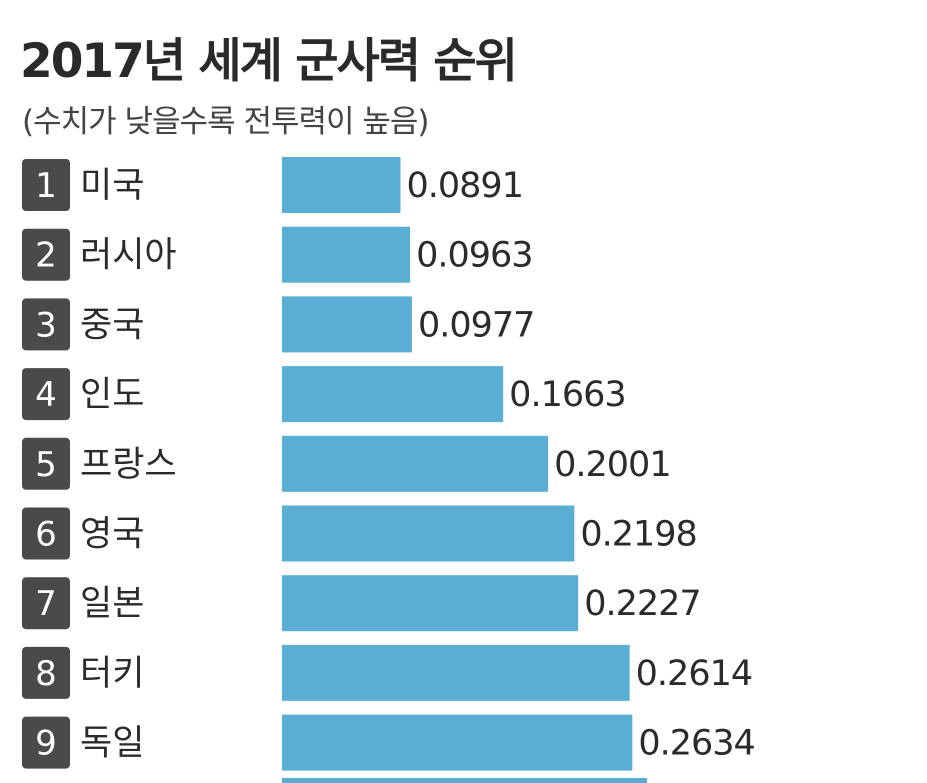 The image size is (927, 783). I want to click on rank-number: 8, so click(46, 674).